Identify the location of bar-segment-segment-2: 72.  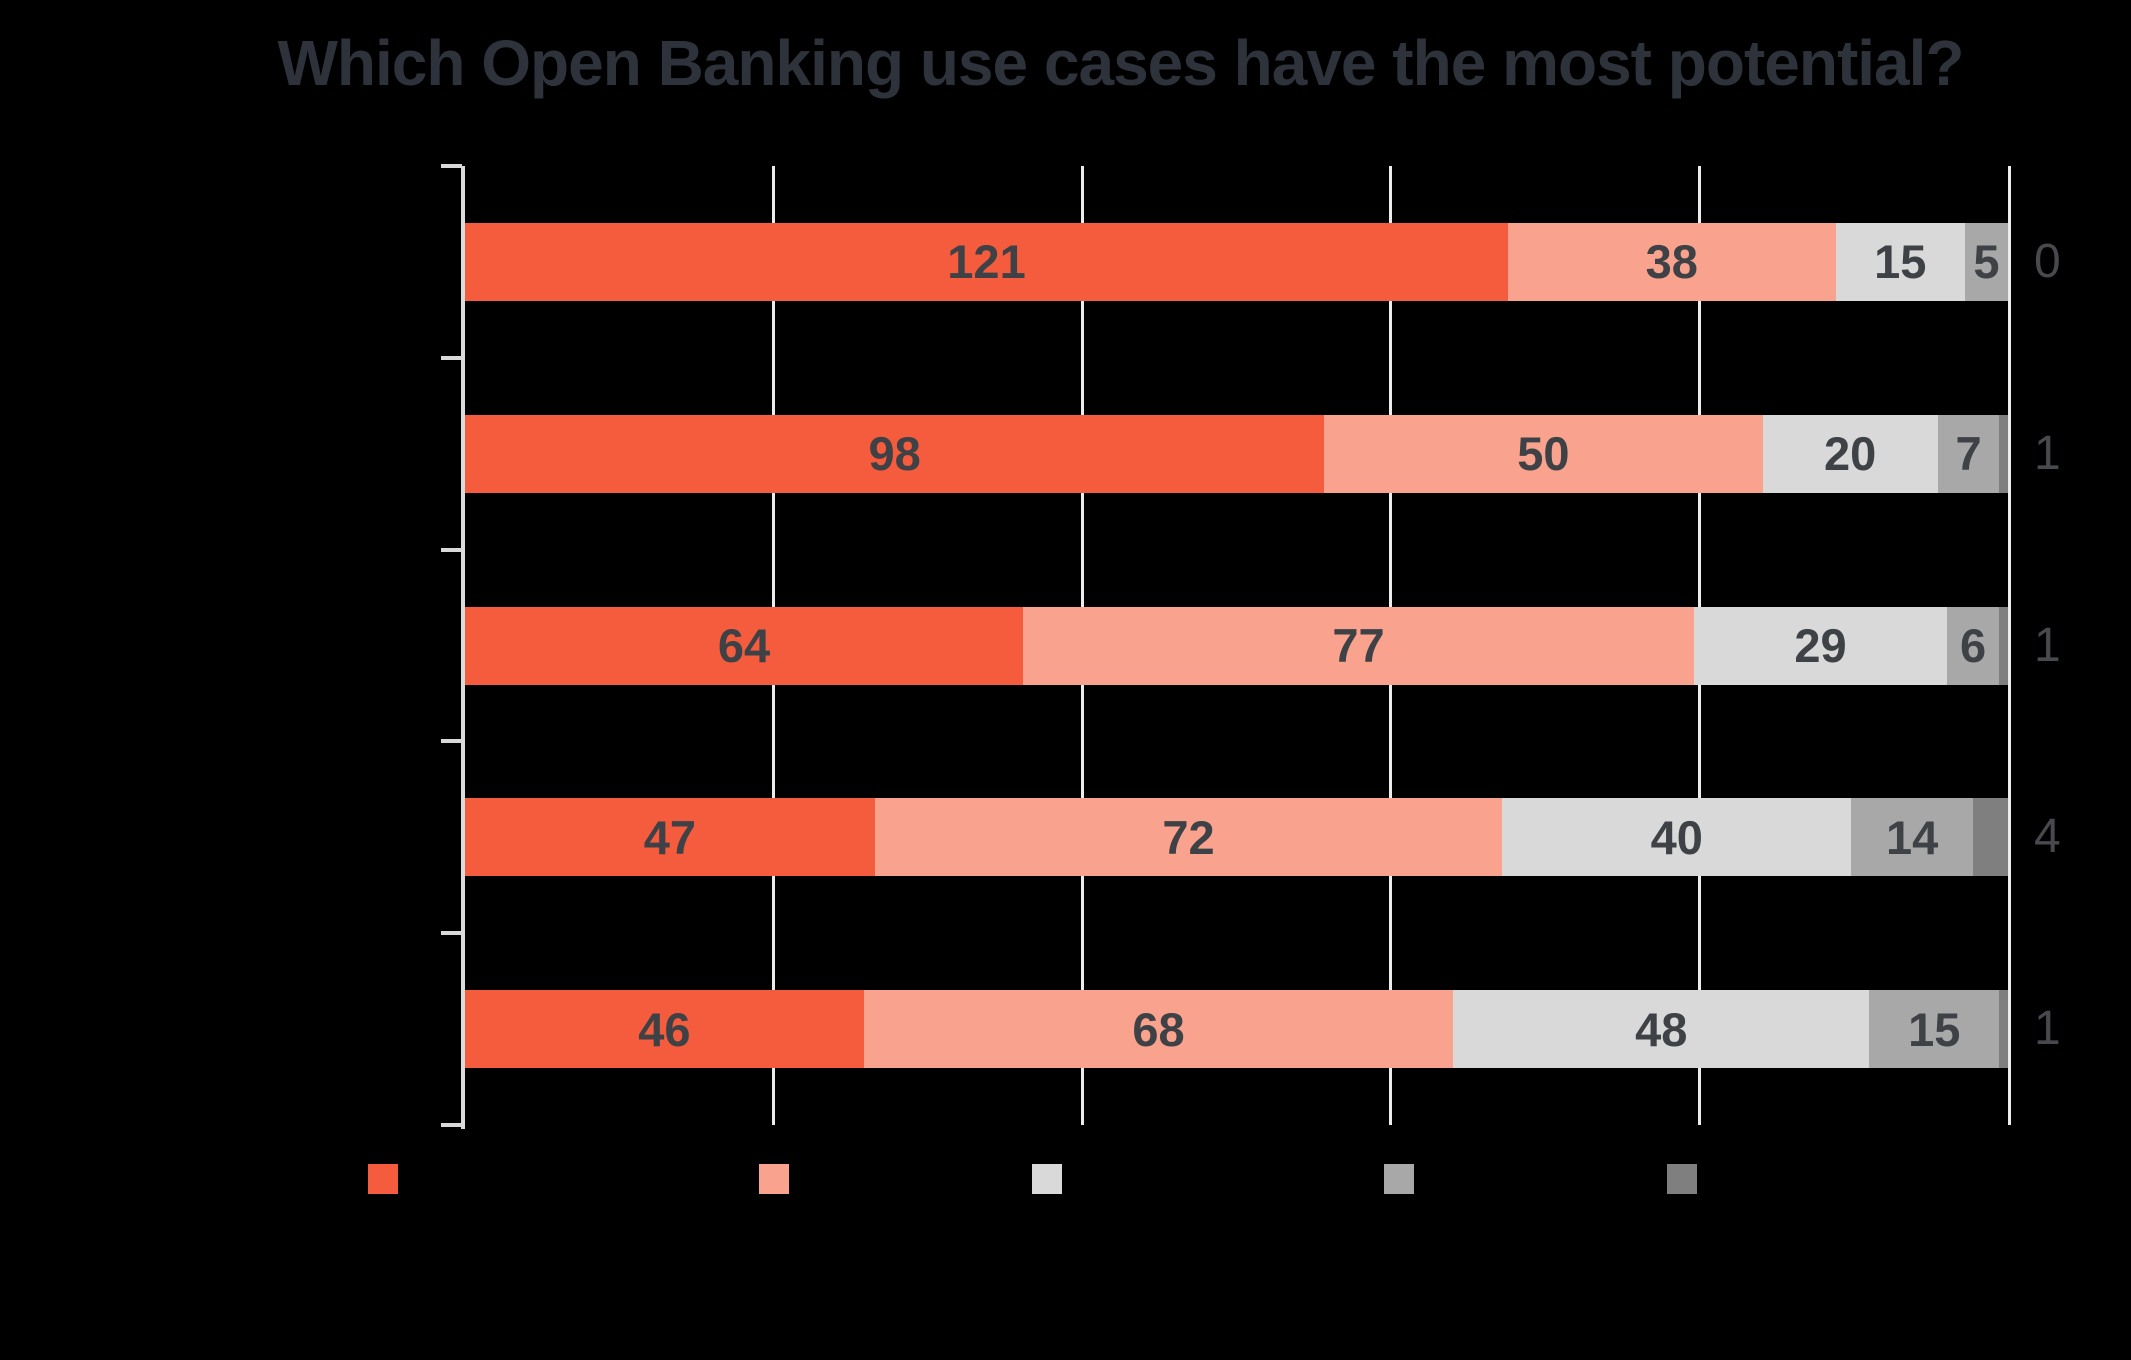
(1188, 837).